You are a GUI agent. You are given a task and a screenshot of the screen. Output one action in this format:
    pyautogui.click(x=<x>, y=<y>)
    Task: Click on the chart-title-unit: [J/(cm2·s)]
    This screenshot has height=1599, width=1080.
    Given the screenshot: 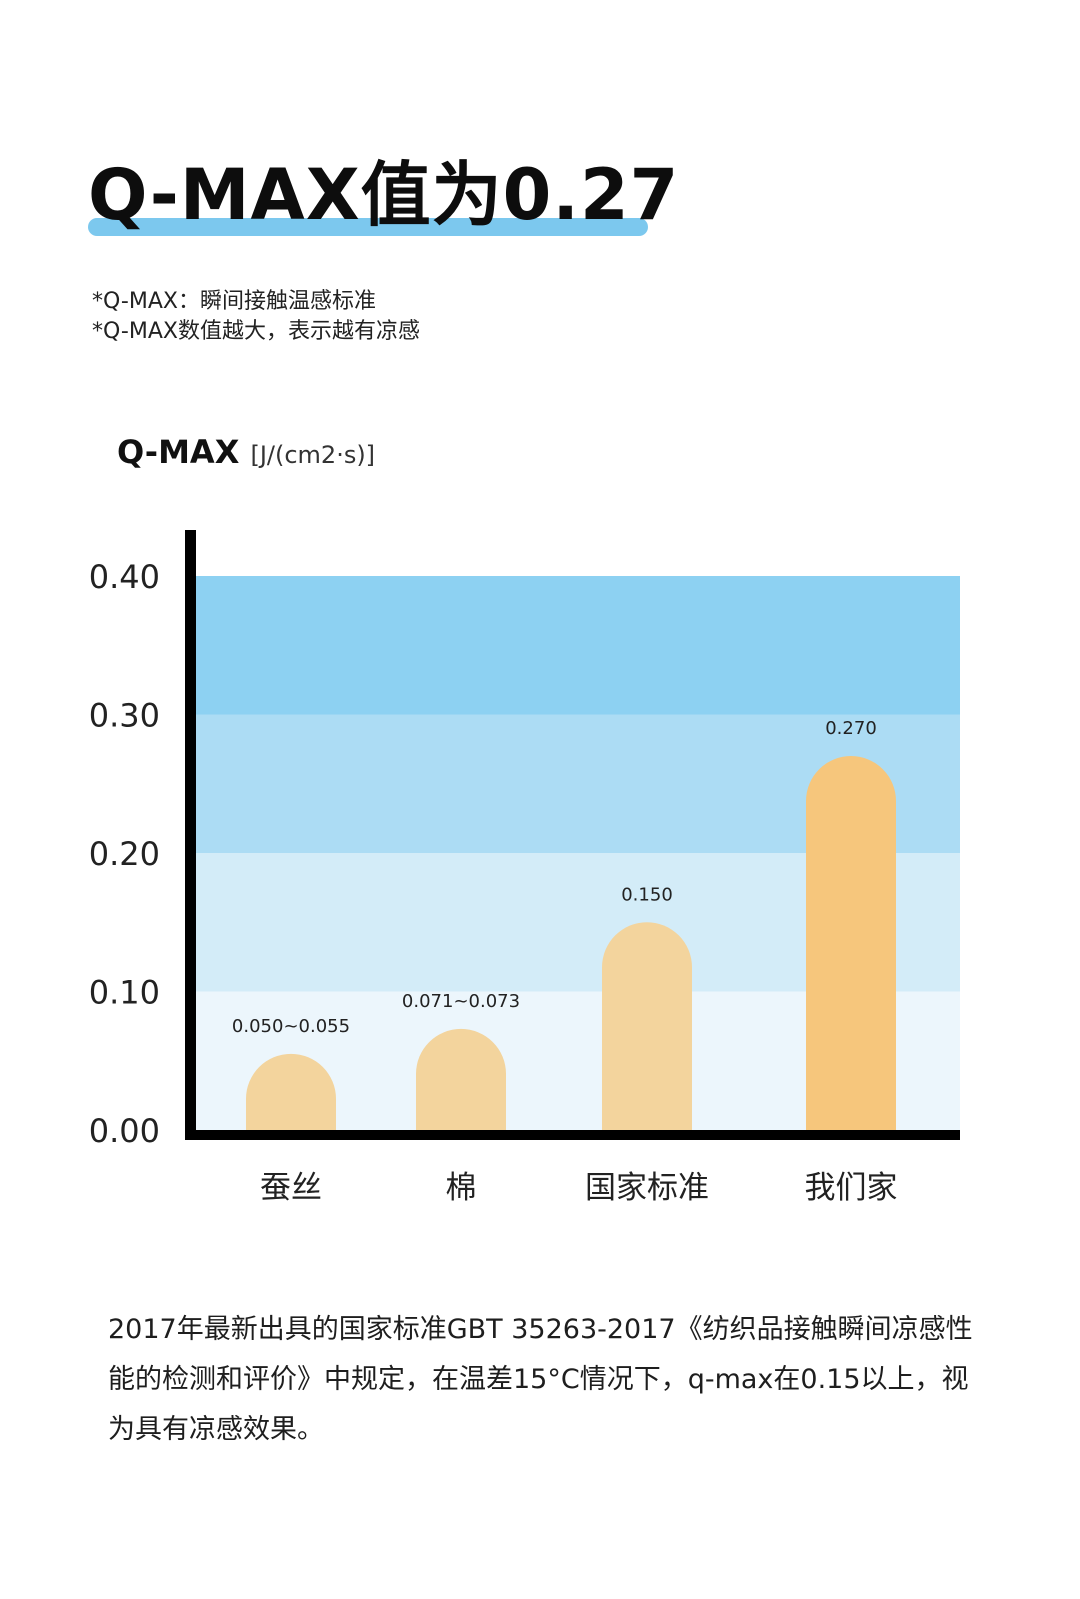 What is the action you would take?
    pyautogui.click(x=313, y=455)
    